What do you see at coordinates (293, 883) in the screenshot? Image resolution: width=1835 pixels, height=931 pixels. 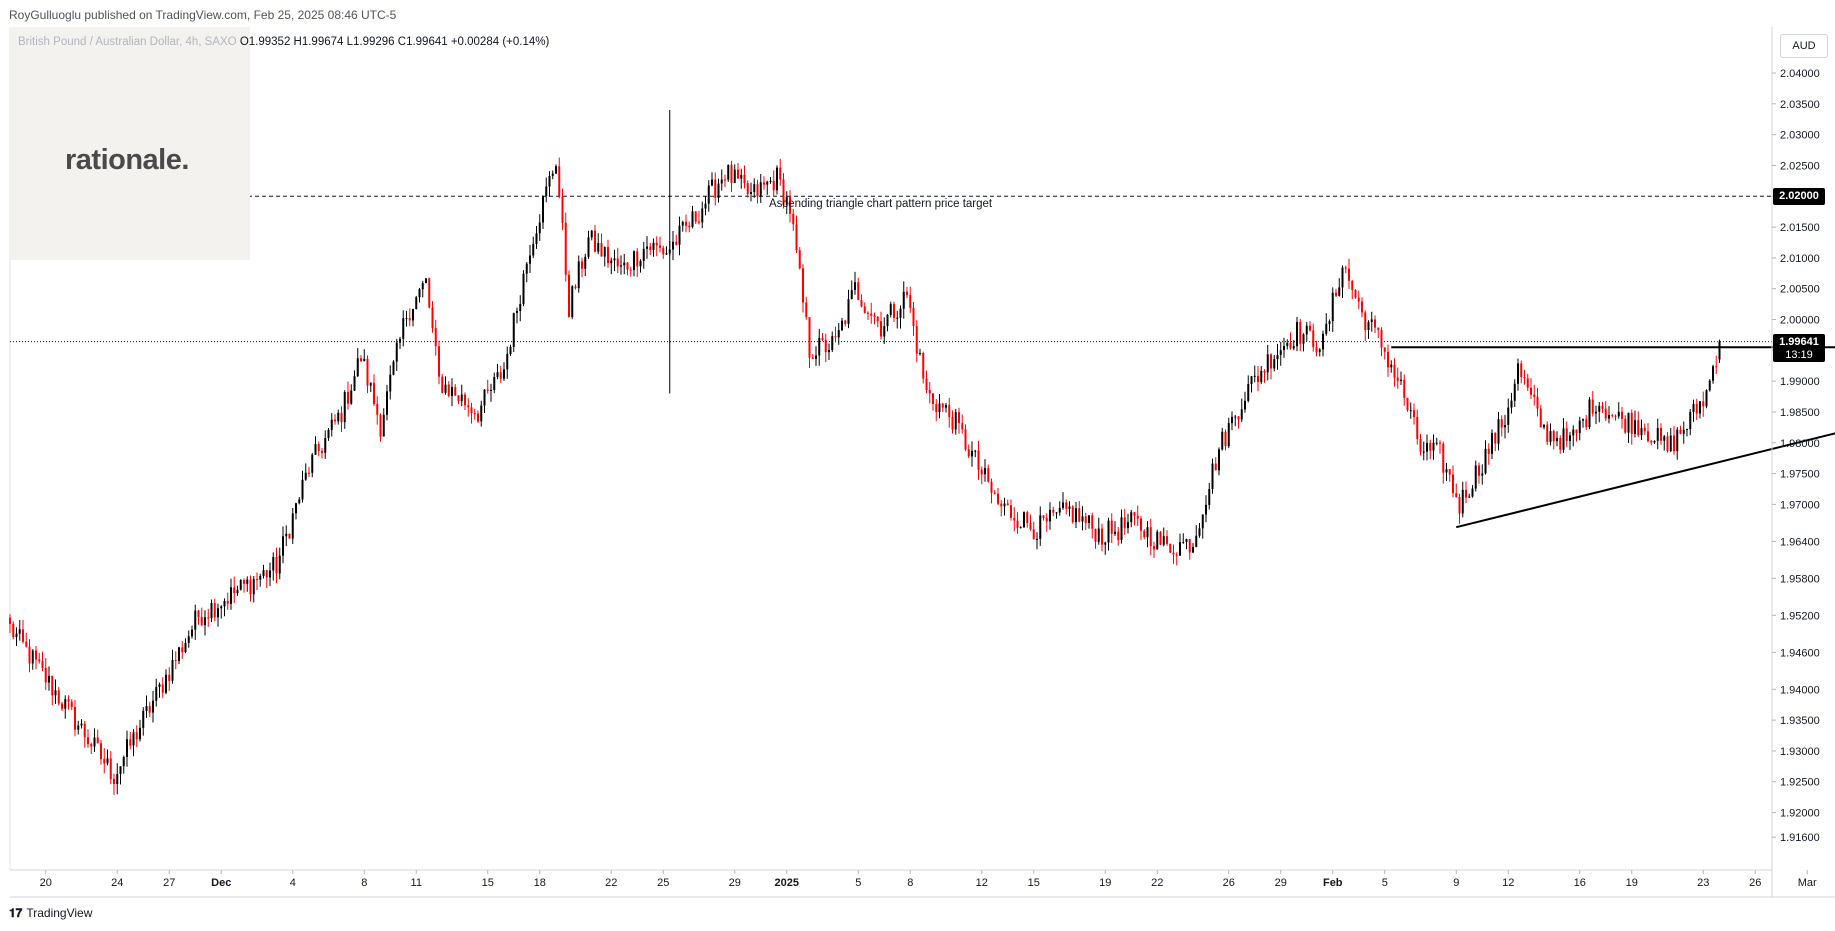 I see `time-tick-label: 4` at bounding box center [293, 883].